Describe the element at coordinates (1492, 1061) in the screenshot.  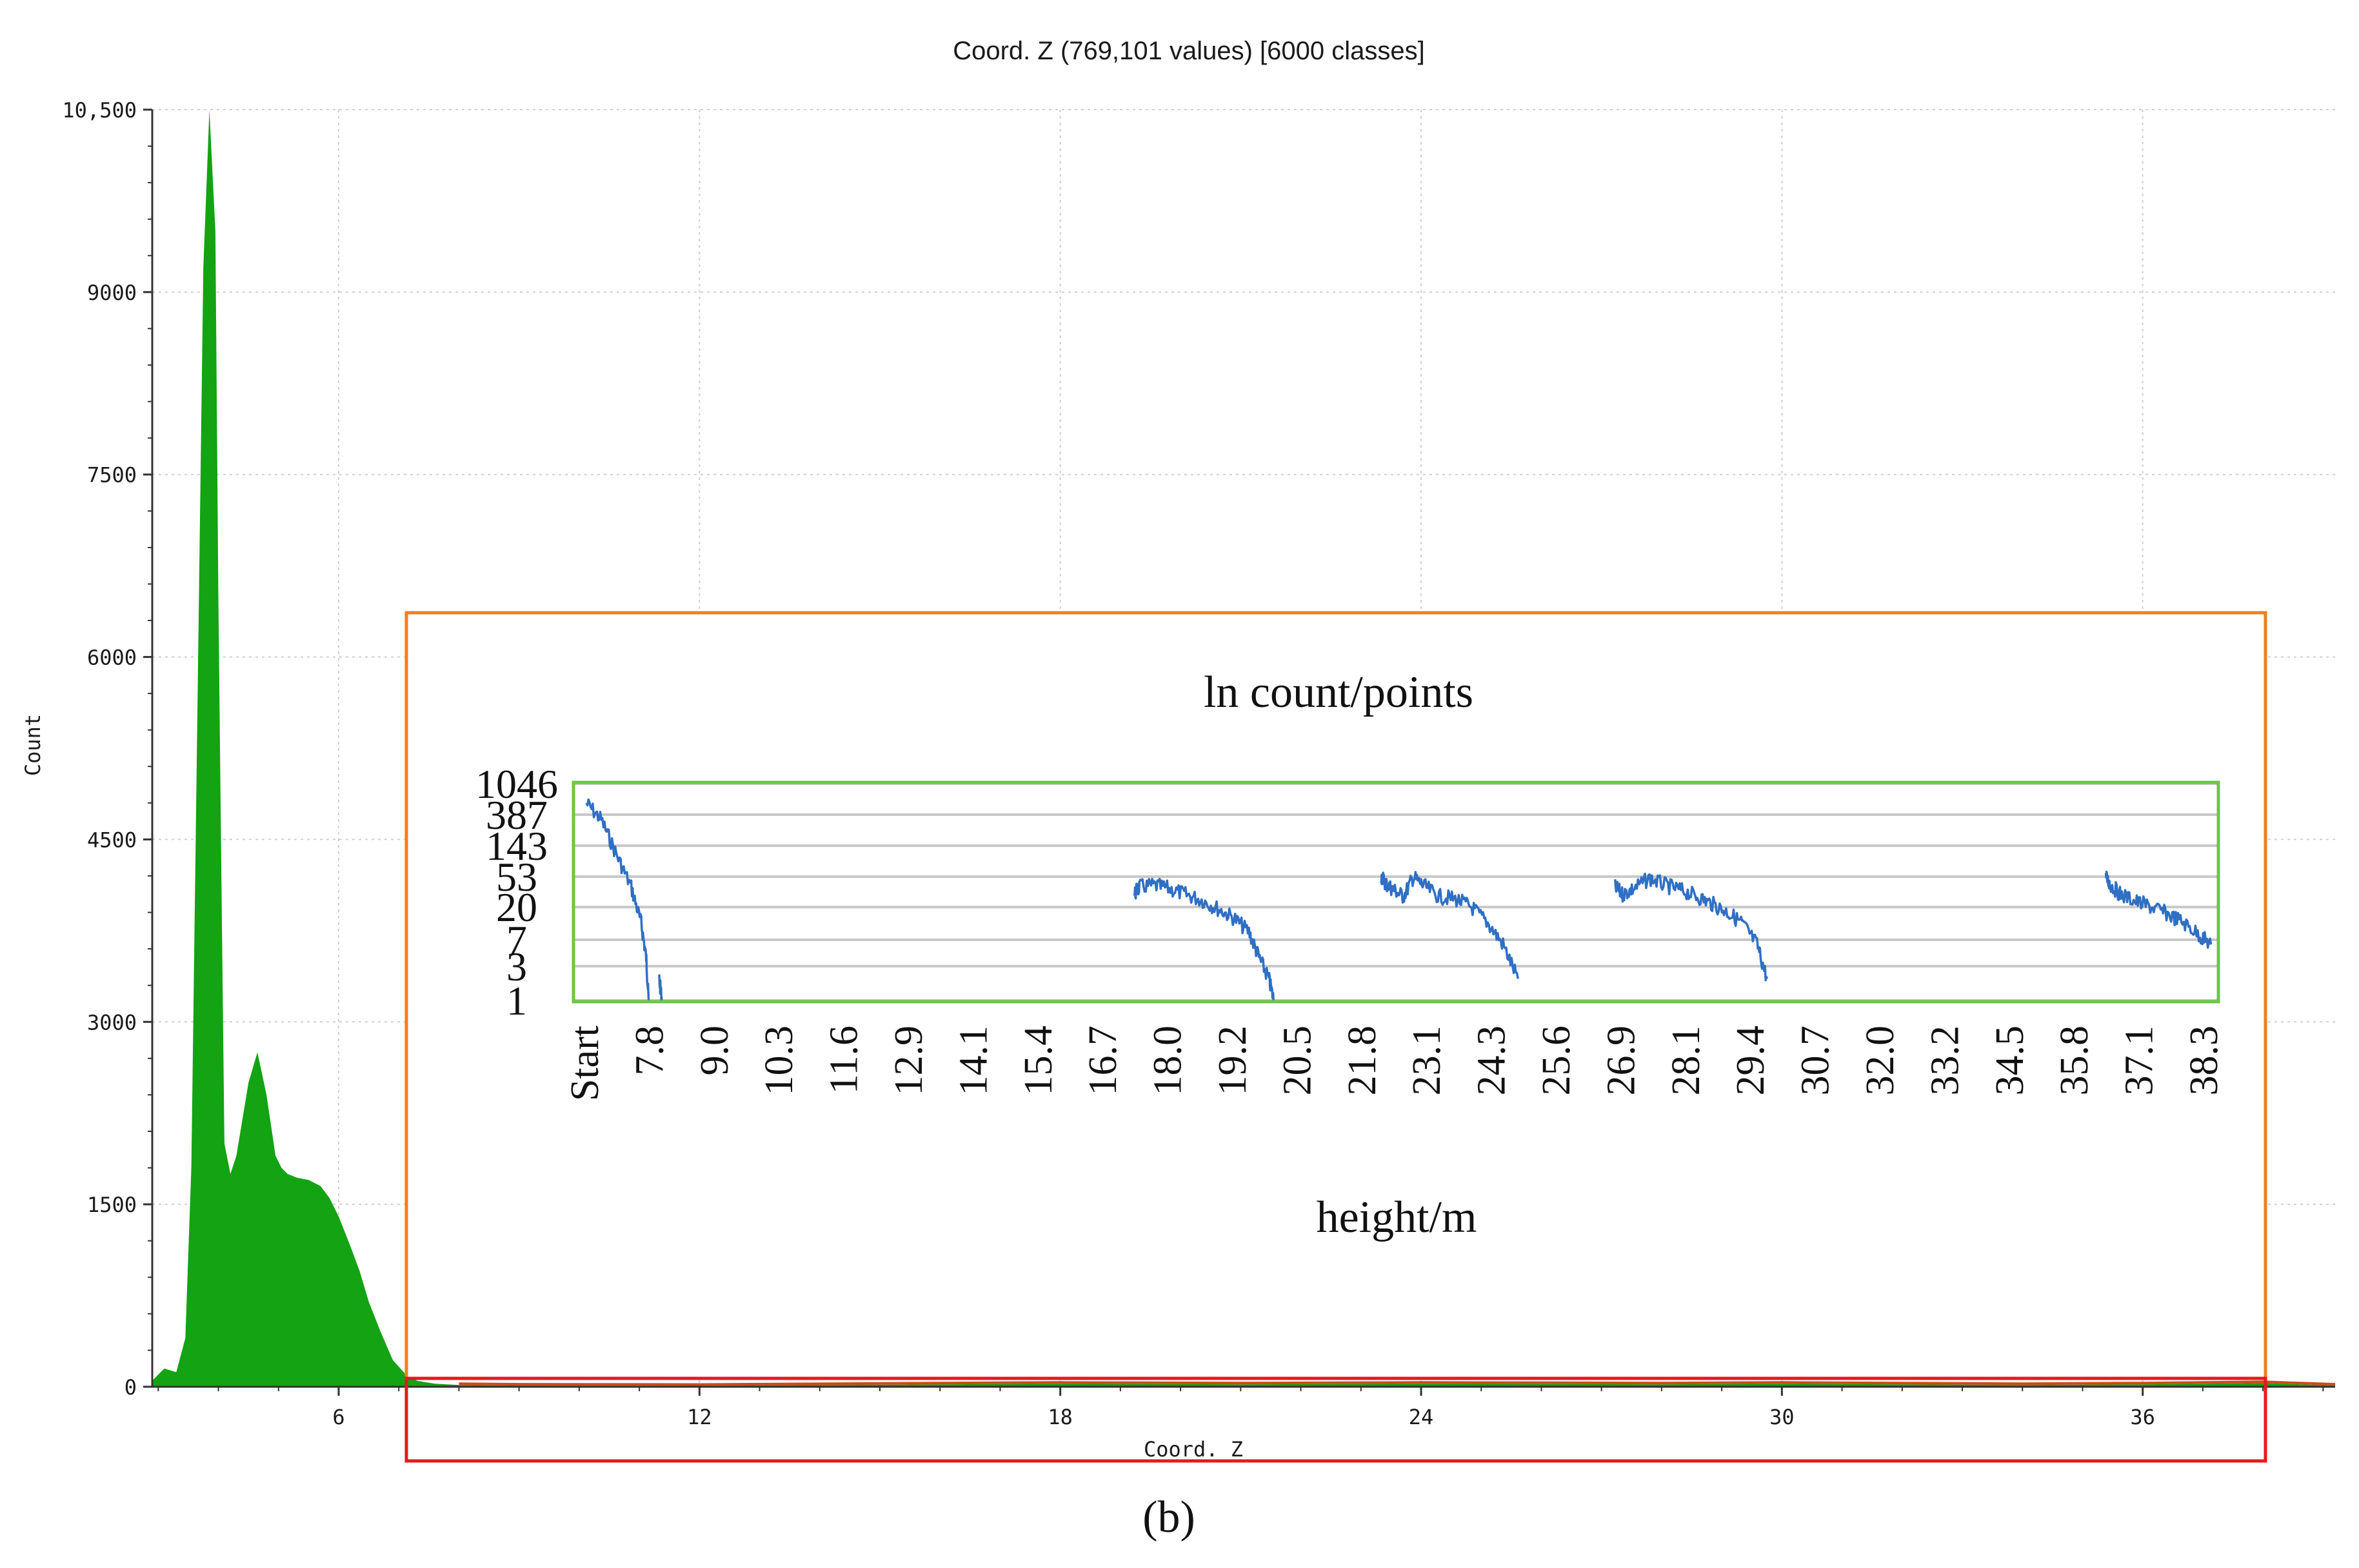
I see `inset-x-tick-label: 24.3` at that location.